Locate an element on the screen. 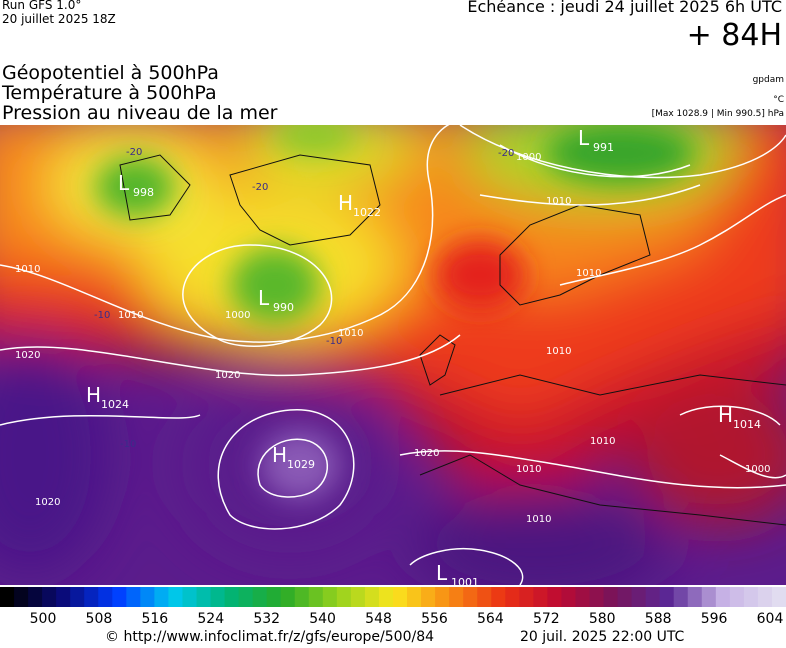 This screenshot has height=648, width=786. center-value: 1014 is located at coordinates (747, 424).